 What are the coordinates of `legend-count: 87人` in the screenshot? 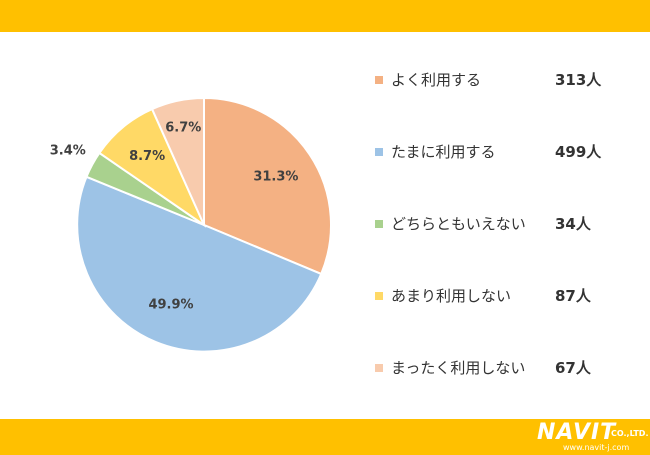 It's located at (573, 296).